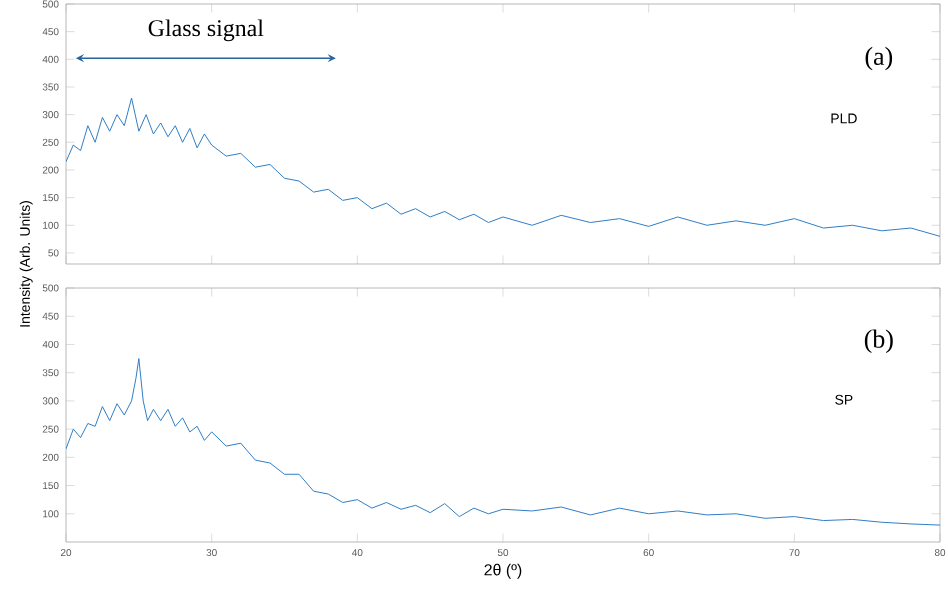  I want to click on annotation: Glass signal, so click(206, 30).